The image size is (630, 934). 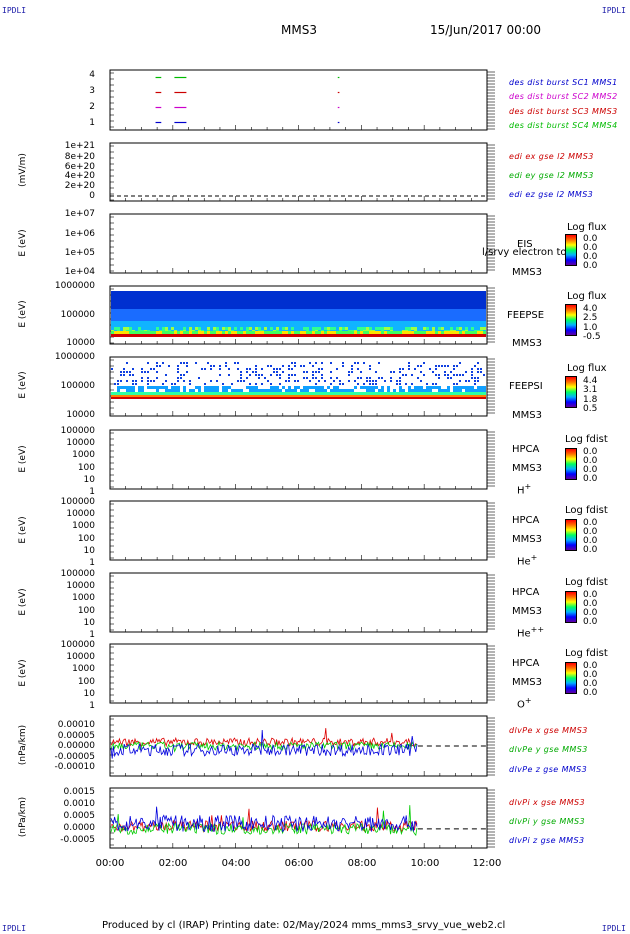 I want to click on p3-colorbar, so click(x=571, y=250).